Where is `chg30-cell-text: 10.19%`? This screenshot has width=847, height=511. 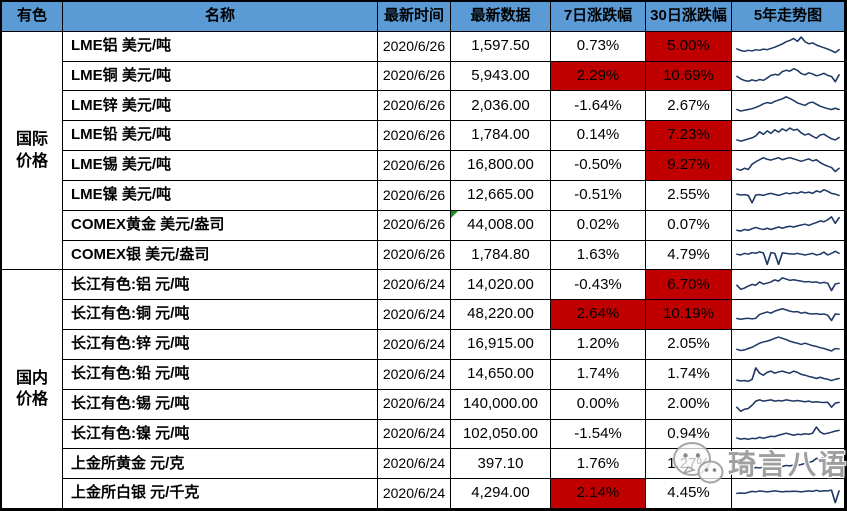 chg30-cell-text: 10.19% is located at coordinates (688, 314).